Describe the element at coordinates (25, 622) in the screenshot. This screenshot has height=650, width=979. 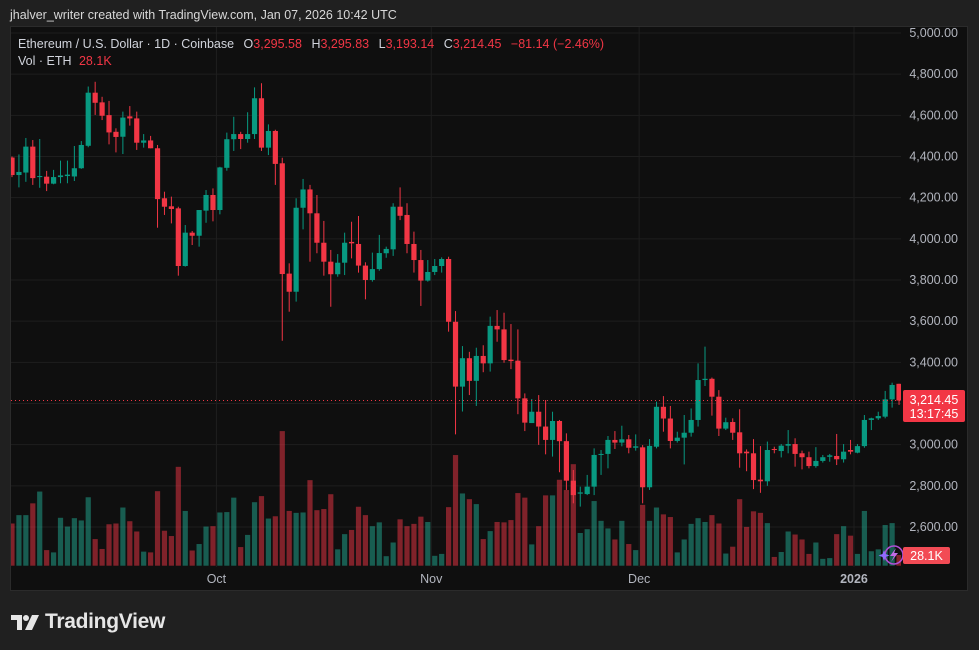
I see `tradingview-logo-icon` at that location.